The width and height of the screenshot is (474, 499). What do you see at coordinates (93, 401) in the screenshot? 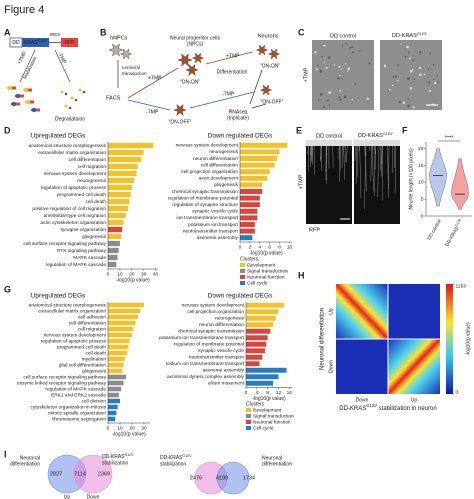
I see `category-label: cell division` at bounding box center [93, 401].